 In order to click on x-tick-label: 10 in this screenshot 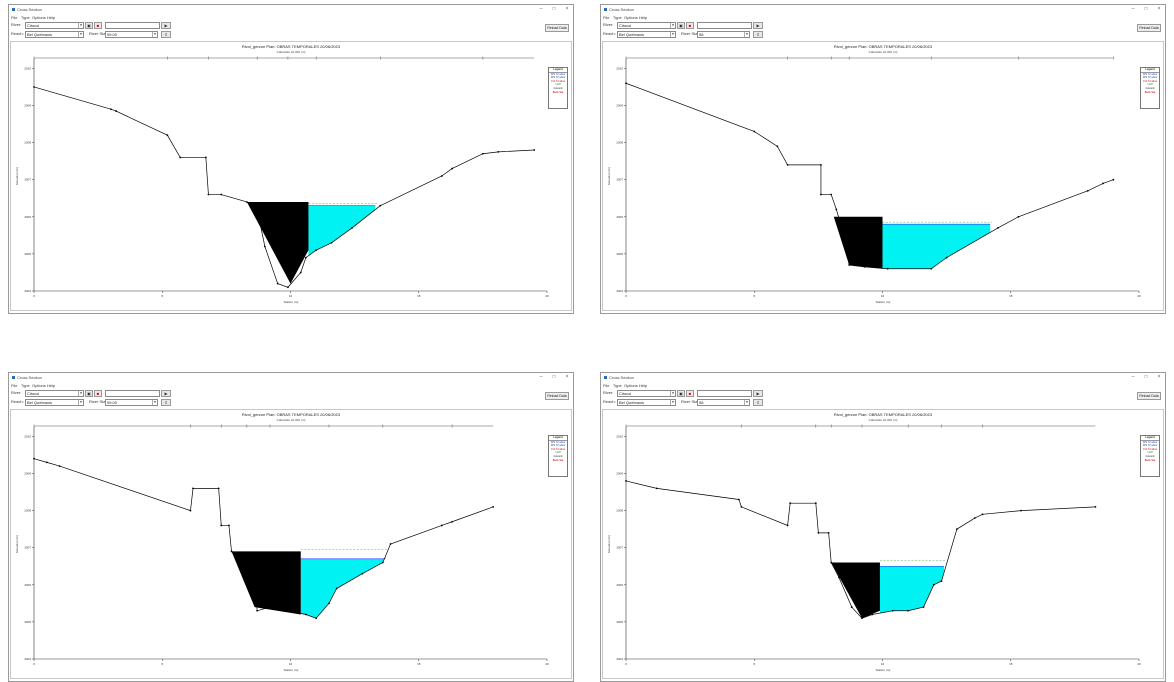, I will do `click(883, 296)`.